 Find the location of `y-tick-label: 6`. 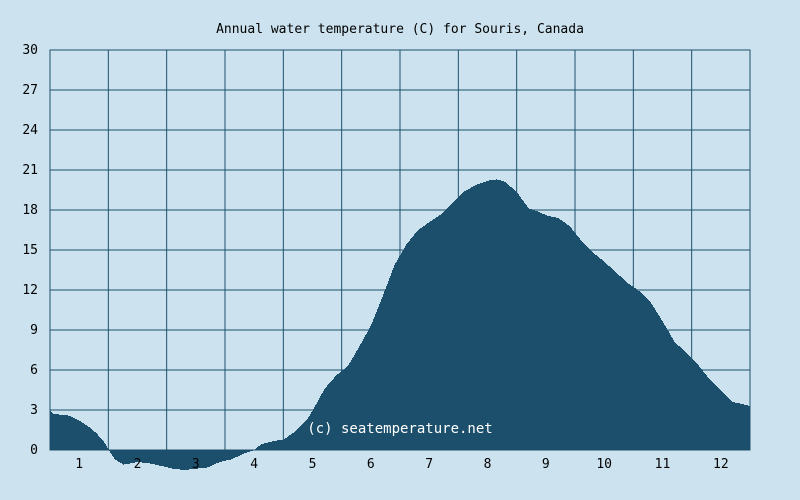

y-tick-label: 6 is located at coordinates (34, 370).